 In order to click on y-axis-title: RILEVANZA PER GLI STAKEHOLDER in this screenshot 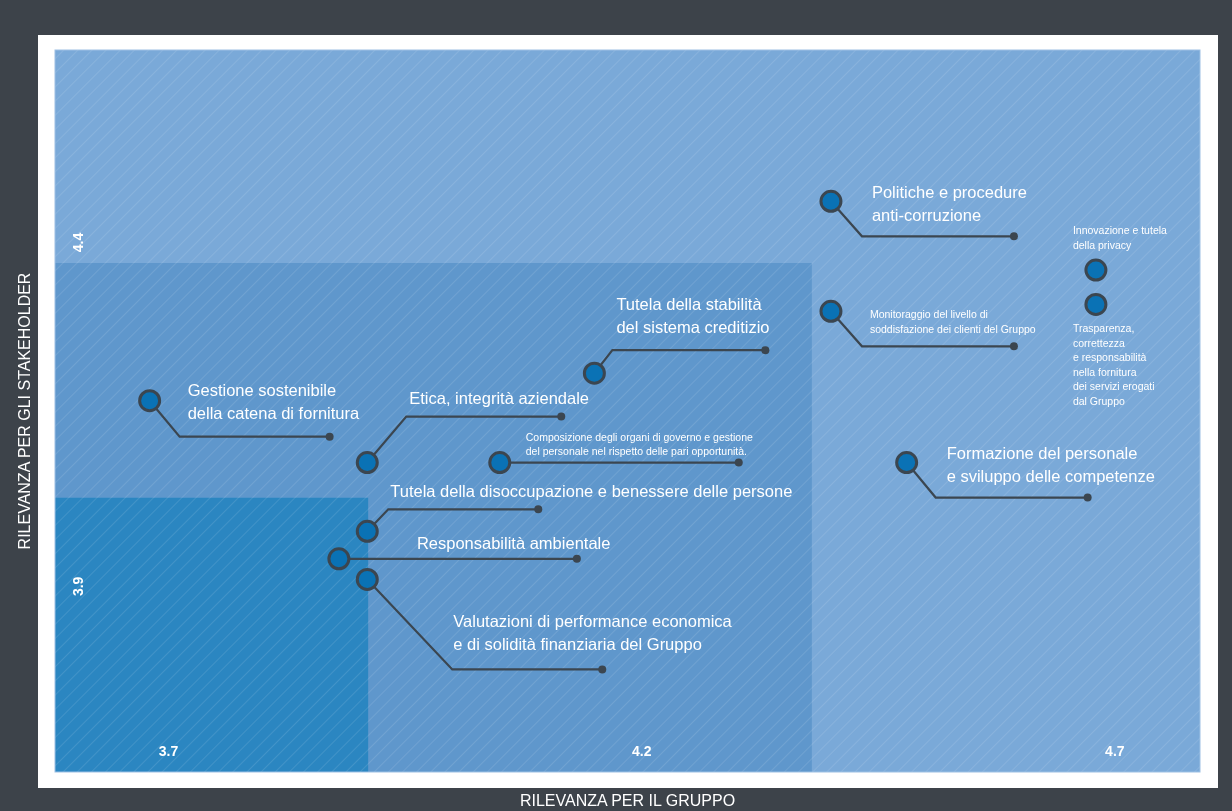, I will do `click(24, 411)`.